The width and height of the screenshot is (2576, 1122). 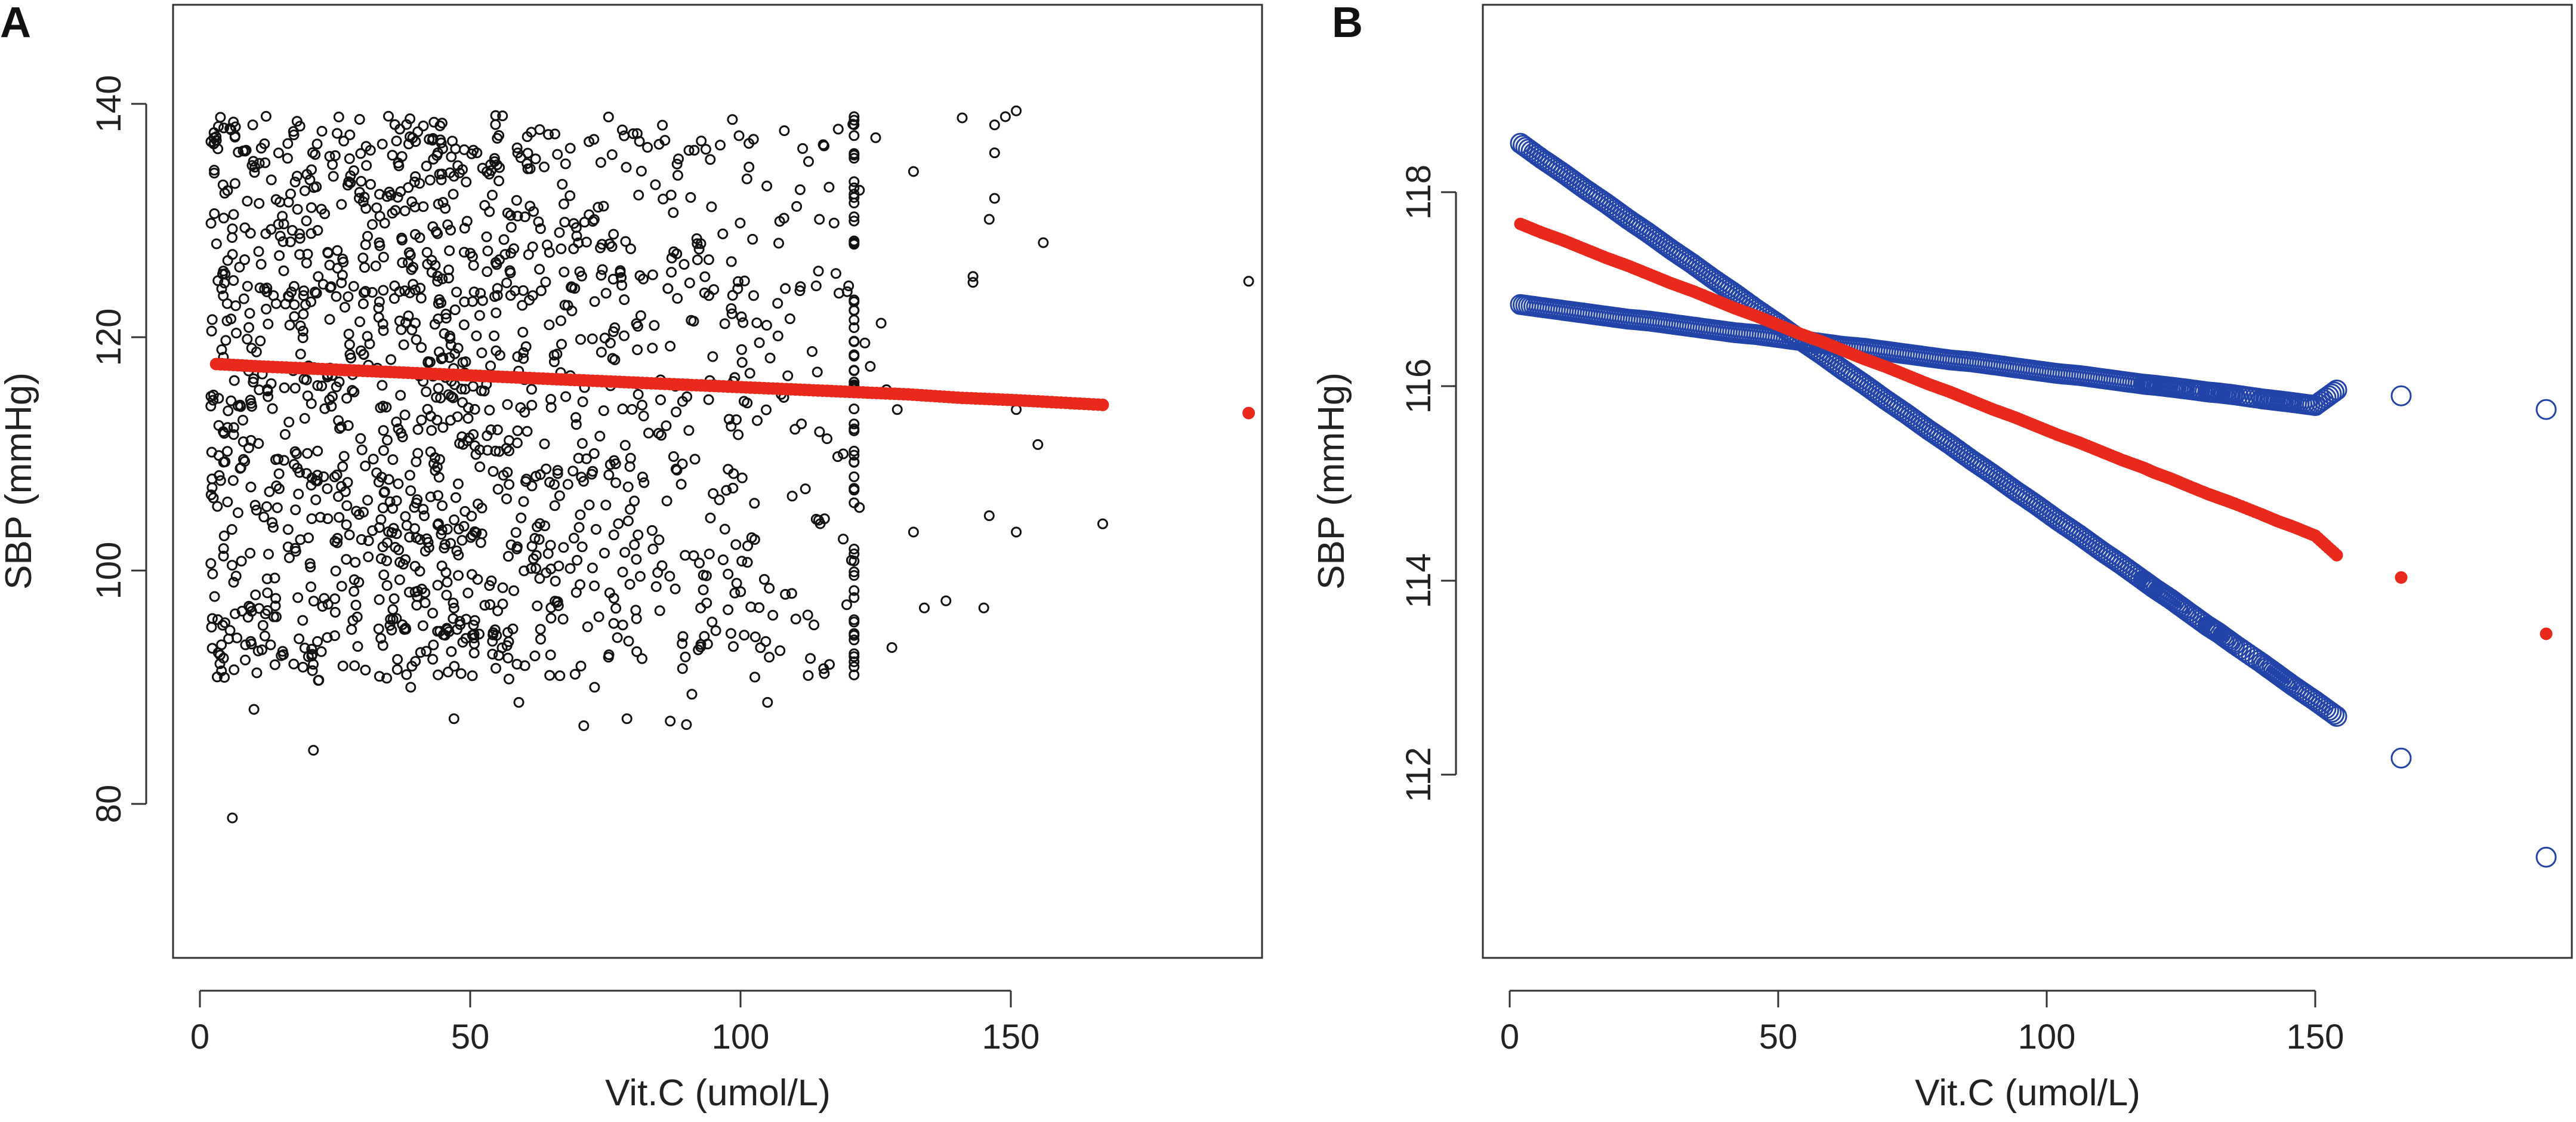 I want to click on x-tick-label-b: 150, so click(x=2315, y=1037).